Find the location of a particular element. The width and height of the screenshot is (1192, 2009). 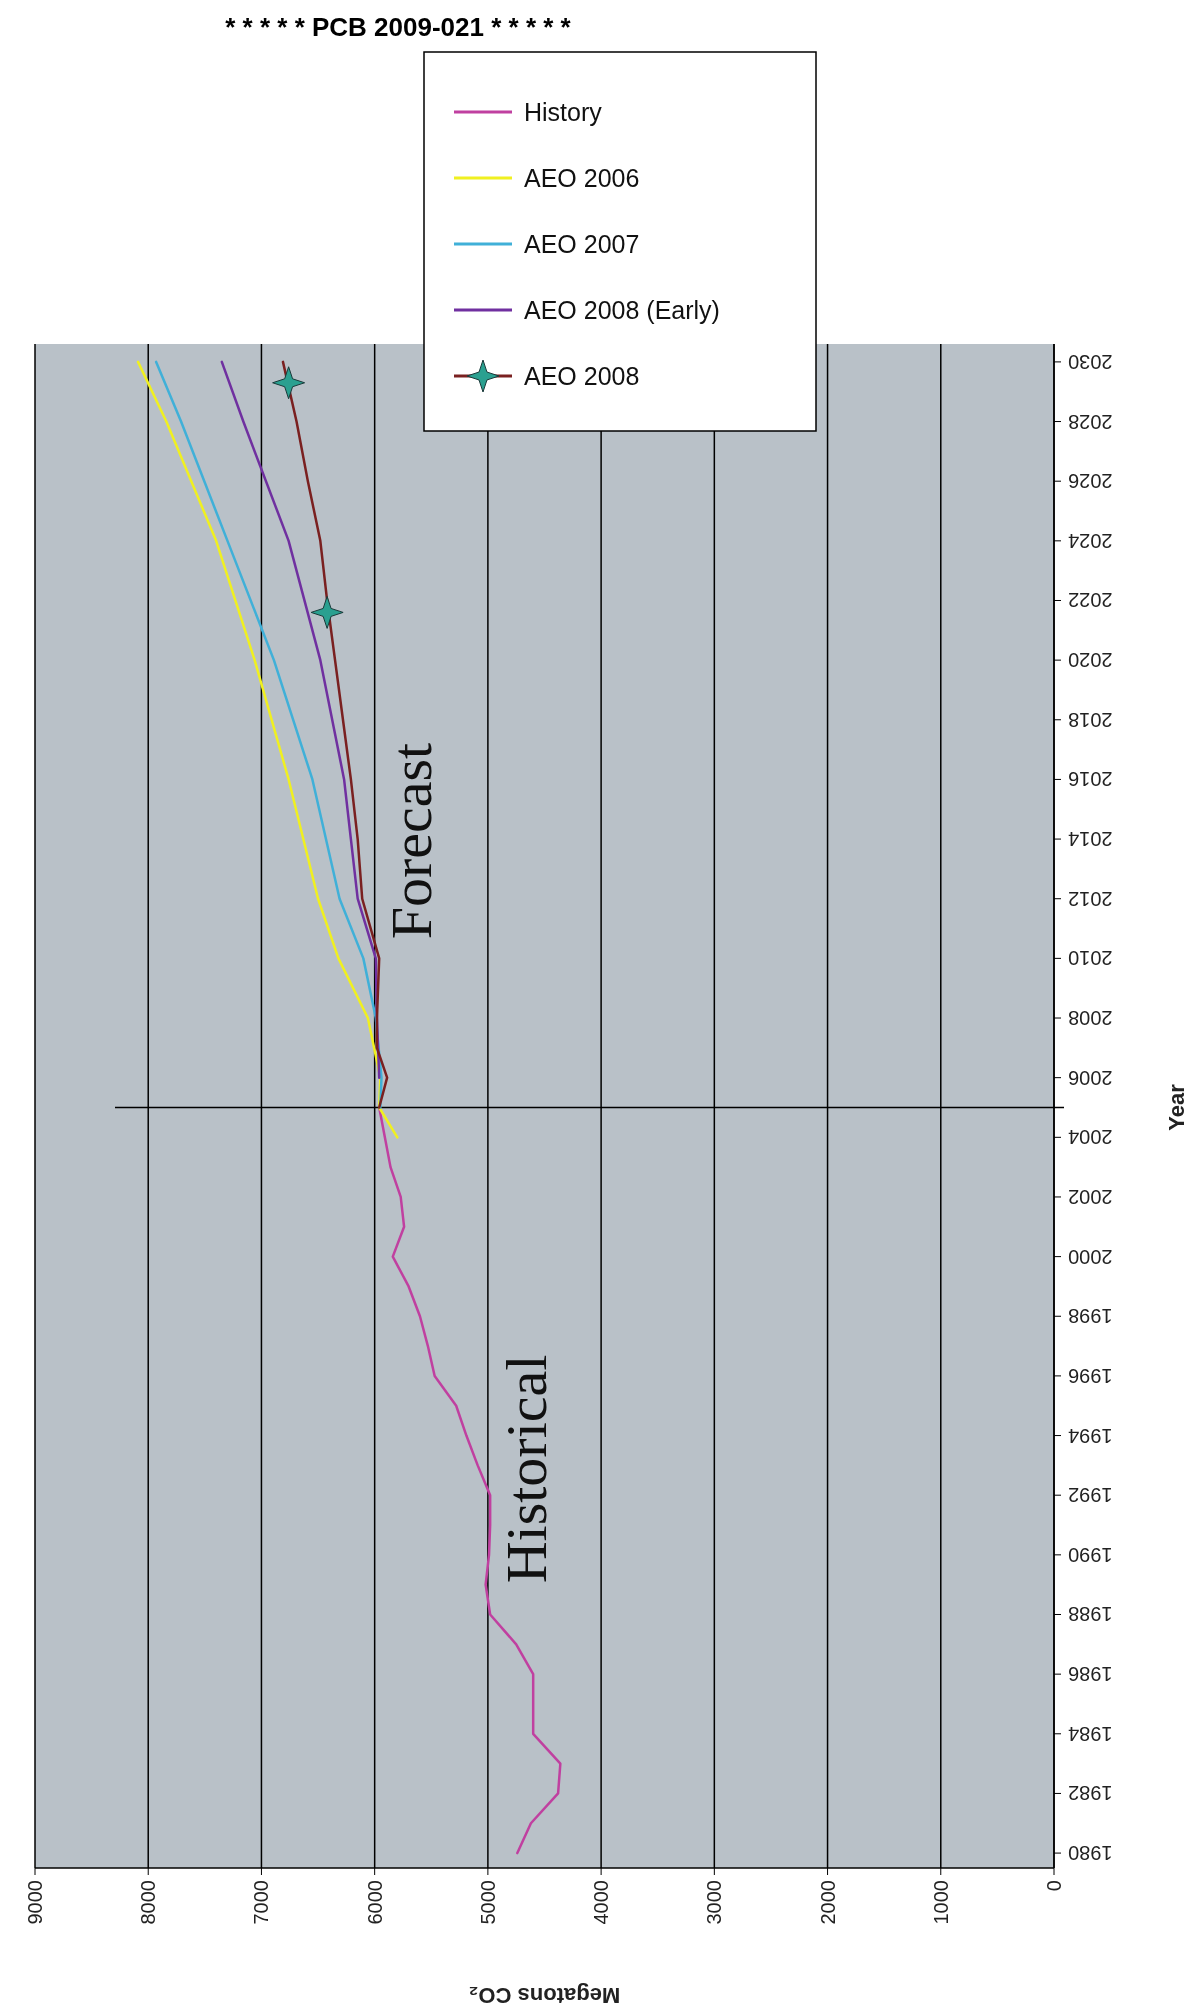

legend-label: History is located at coordinates (563, 112).